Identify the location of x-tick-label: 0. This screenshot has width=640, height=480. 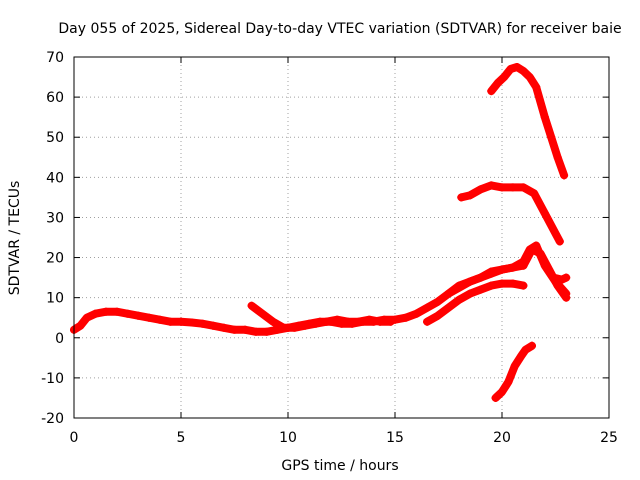
(74, 438).